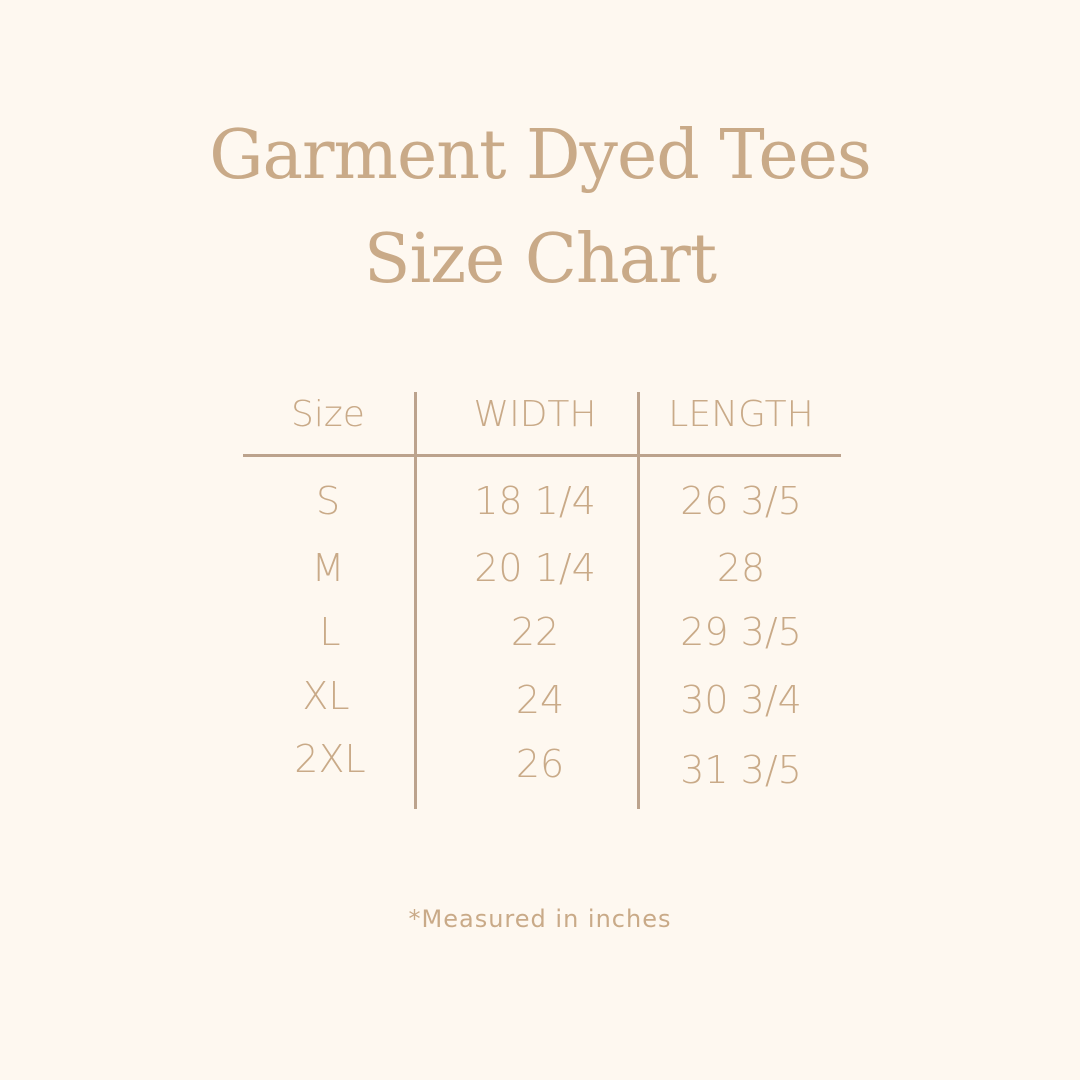  What do you see at coordinates (535, 501) in the screenshot?
I see `table-cell-width: 18 1/4` at bounding box center [535, 501].